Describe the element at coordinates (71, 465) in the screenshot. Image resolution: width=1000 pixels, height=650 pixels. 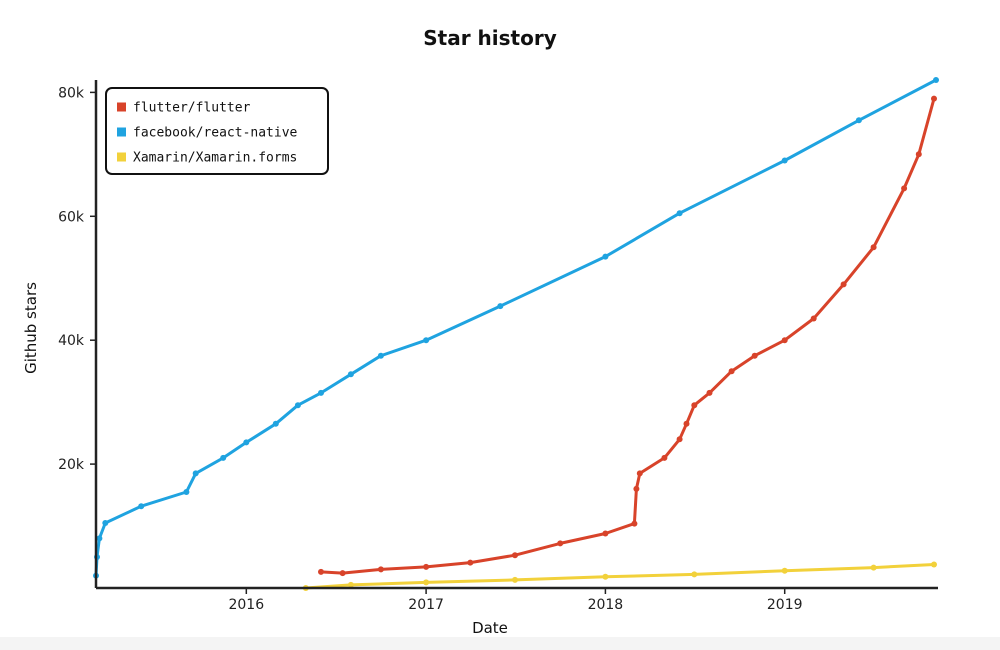
I see `y-tick-label: 20k` at that location.